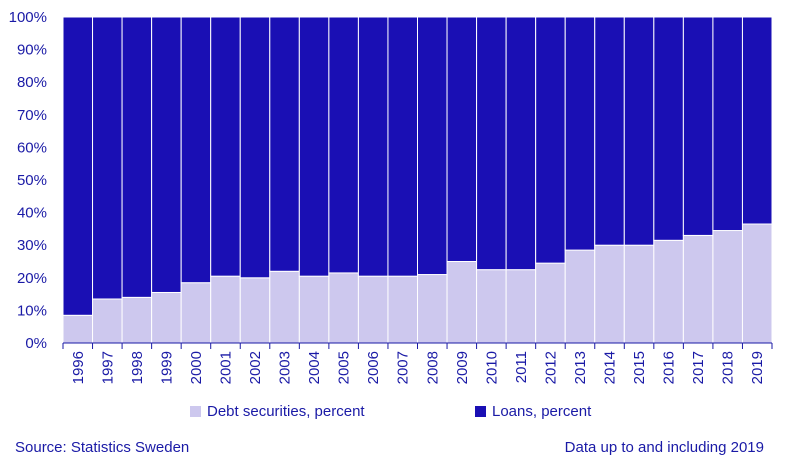  Describe the element at coordinates (610, 367) in the screenshot. I see `x-tick-label: 2014` at that location.